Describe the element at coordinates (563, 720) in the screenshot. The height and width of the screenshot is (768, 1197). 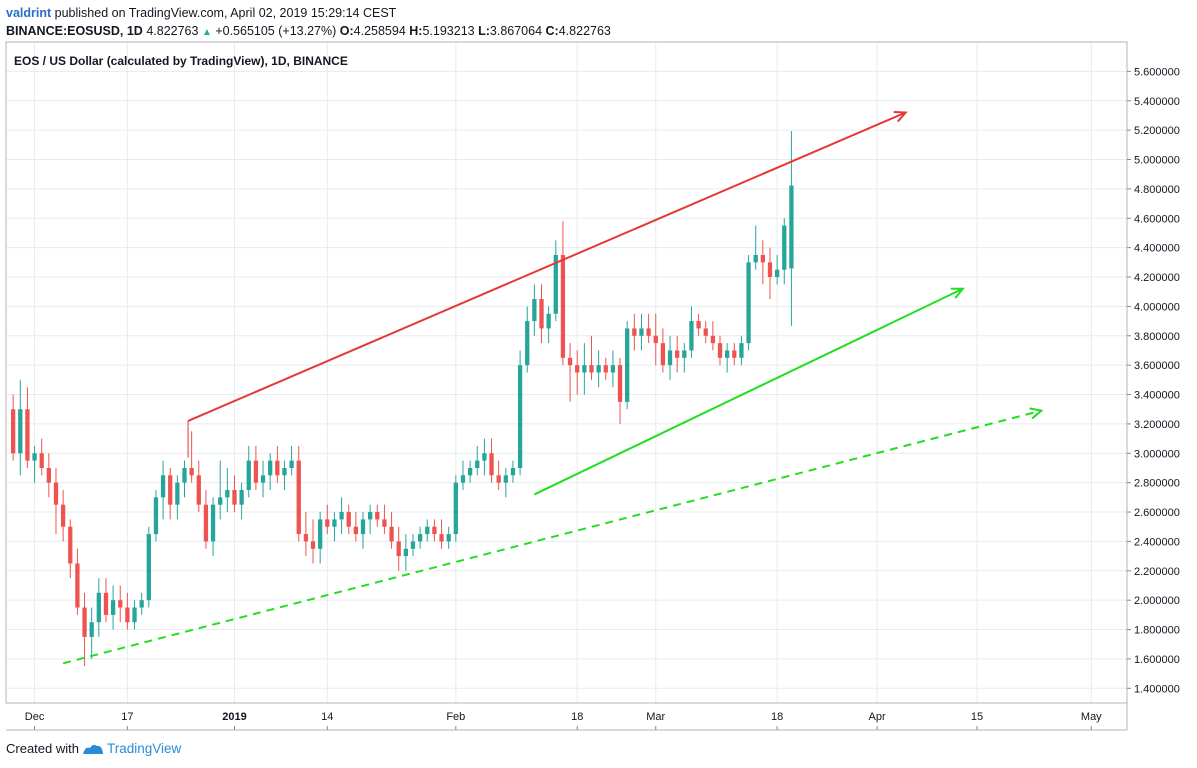
I see `time-axis: Dec 17 2019 14 Feb 18 Mar 18 Apr 15 May` at that location.